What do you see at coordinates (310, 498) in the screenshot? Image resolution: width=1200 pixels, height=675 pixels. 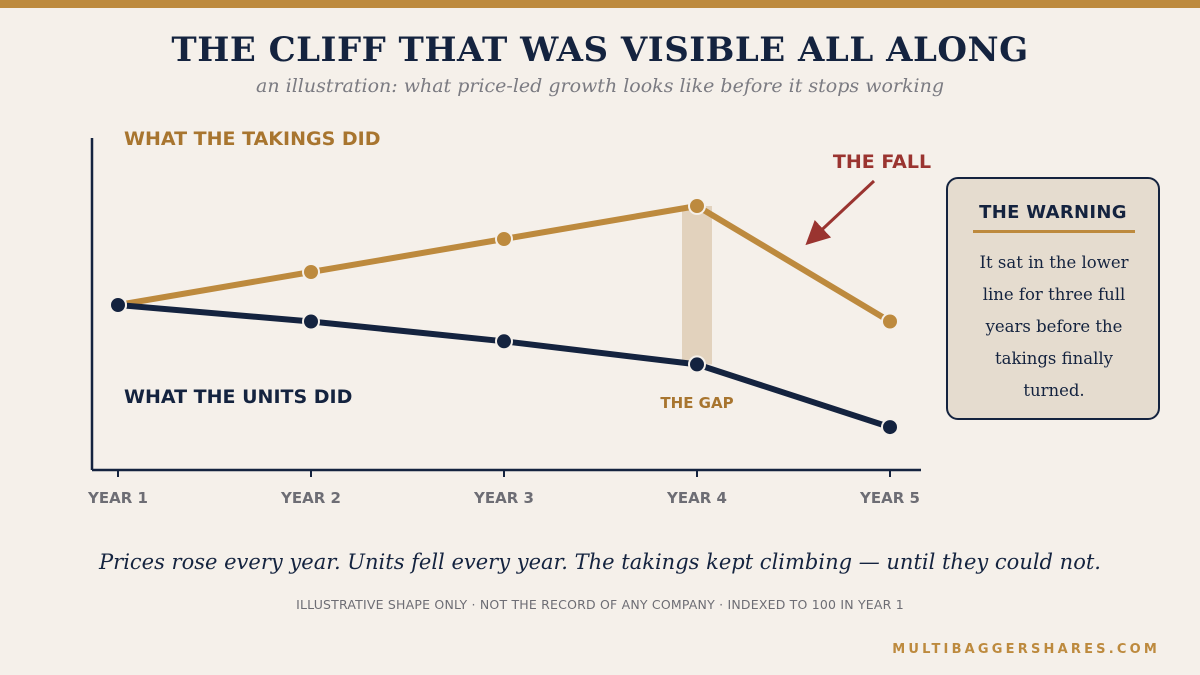 I see `x-tick-label: YEAR 2` at bounding box center [310, 498].